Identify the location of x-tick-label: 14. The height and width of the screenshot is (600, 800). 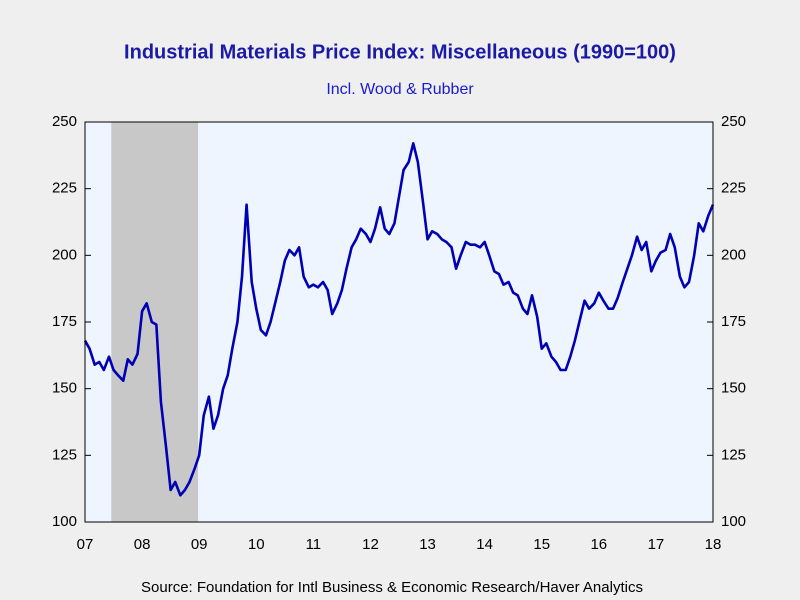
(484, 544).